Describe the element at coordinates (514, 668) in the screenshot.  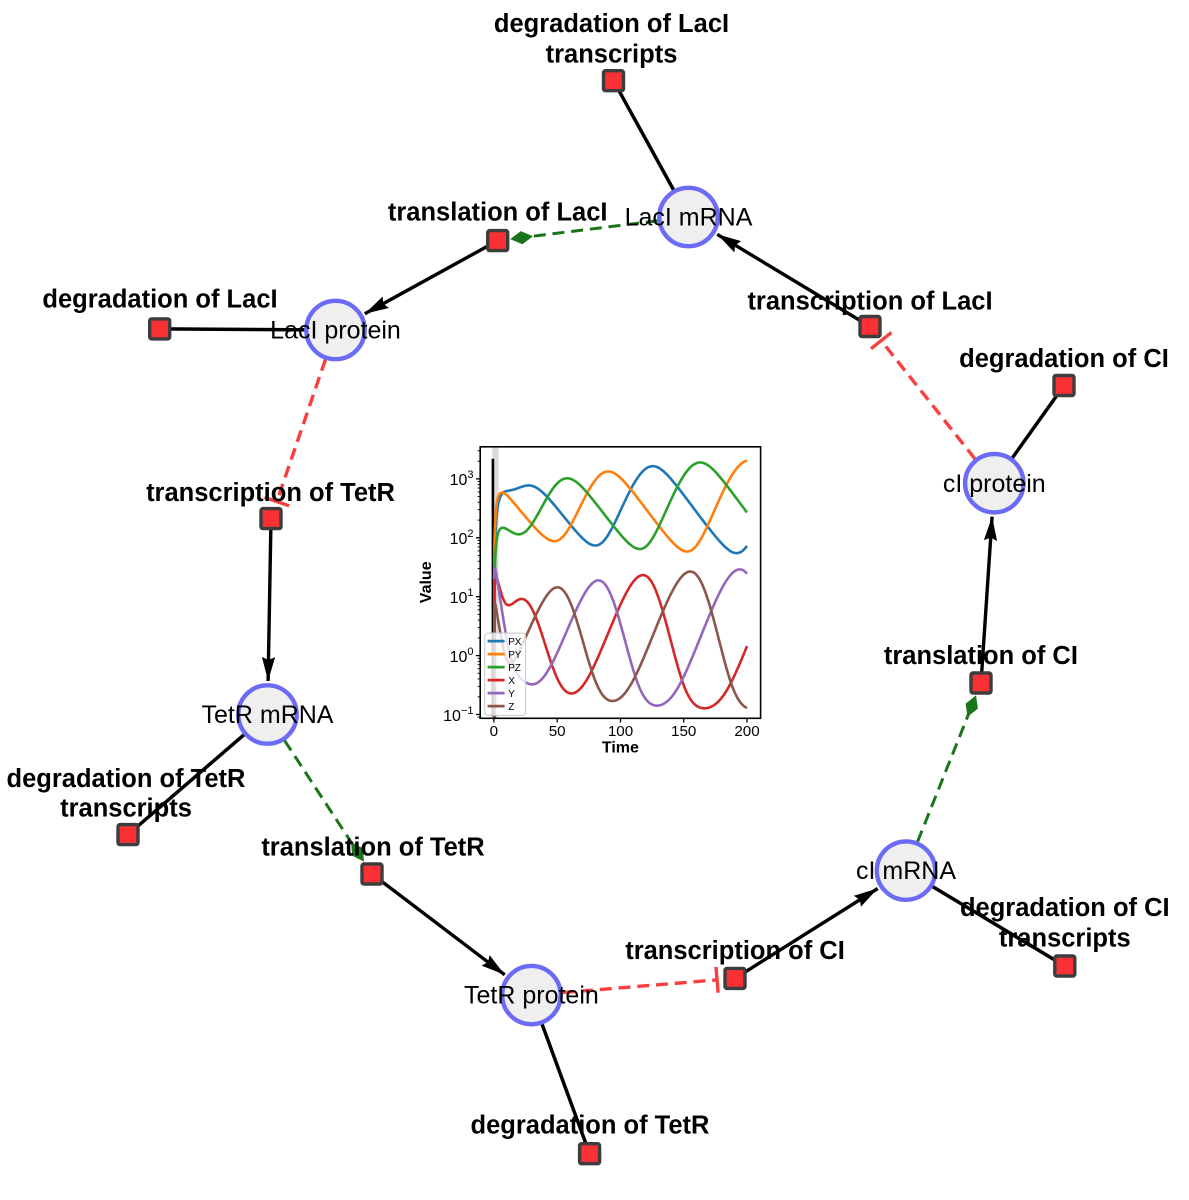
I see `svg-text: PZ` at that location.